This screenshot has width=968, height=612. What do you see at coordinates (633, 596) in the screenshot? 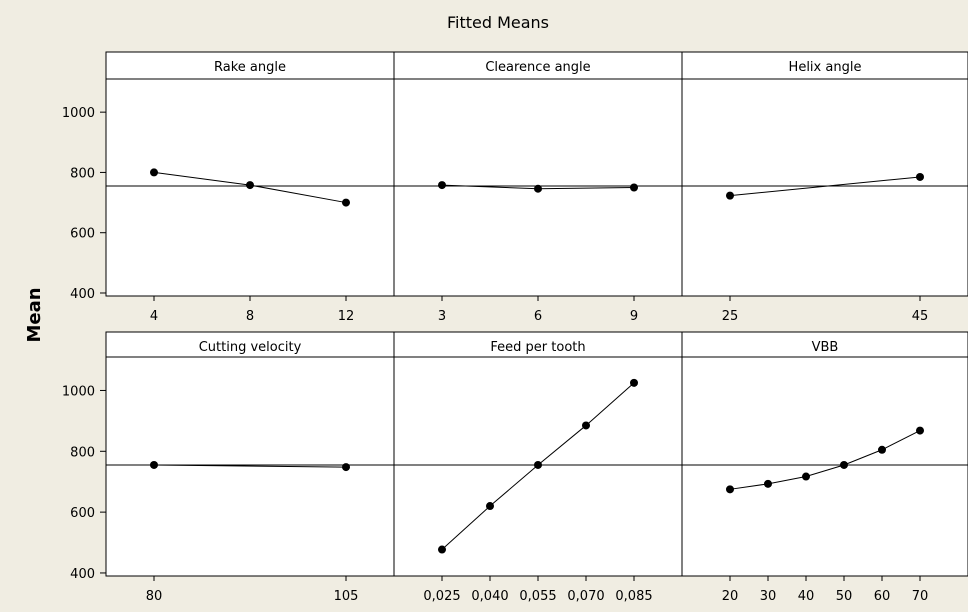
I see `x-tick-label: 0,085` at bounding box center [633, 596].